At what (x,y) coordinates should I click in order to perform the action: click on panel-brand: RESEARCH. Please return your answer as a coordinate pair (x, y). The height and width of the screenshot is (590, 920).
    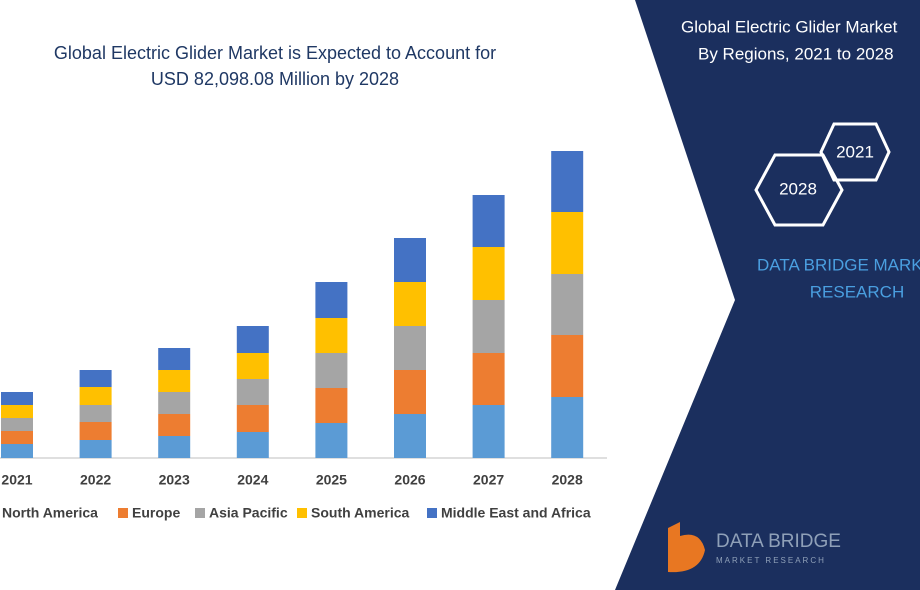
    Looking at the image, I should click on (857, 291).